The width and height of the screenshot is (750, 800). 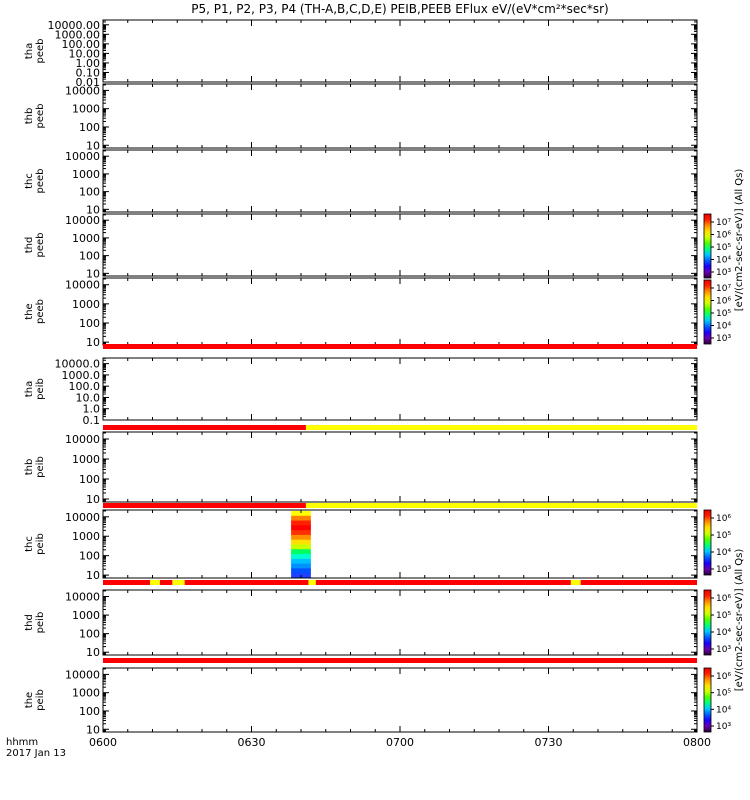 I want to click on footer-hhmm: hhmm, so click(x=22, y=742).